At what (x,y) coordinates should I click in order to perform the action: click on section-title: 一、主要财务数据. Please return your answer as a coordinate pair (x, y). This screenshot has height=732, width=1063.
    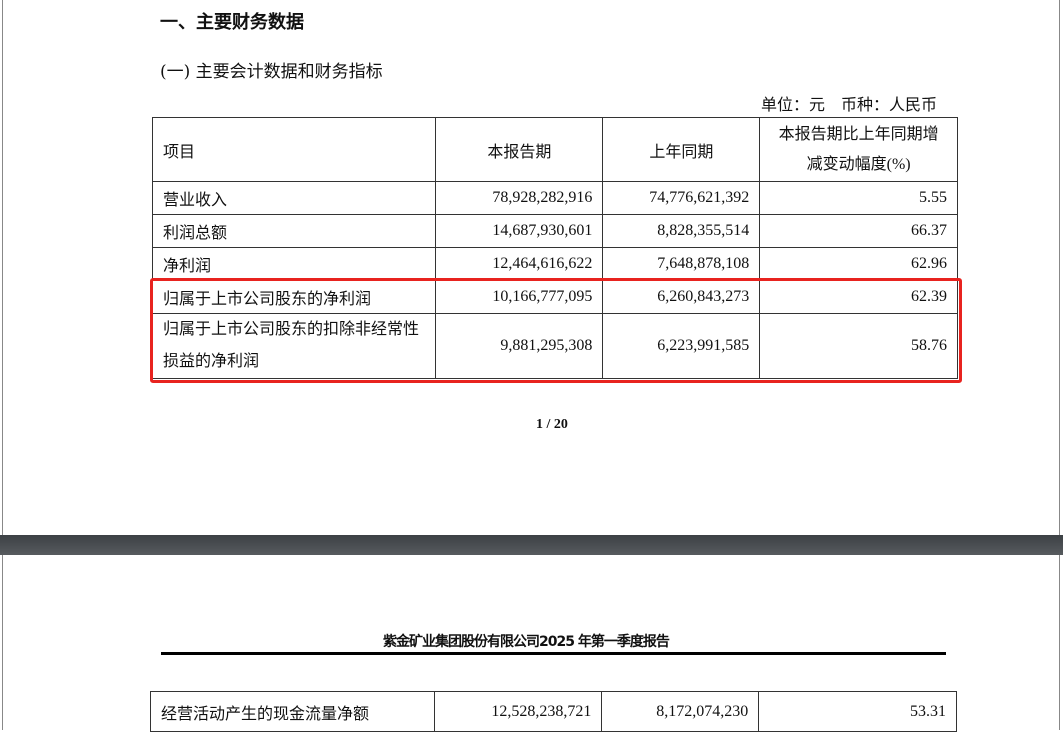
    Looking at the image, I should click on (232, 22).